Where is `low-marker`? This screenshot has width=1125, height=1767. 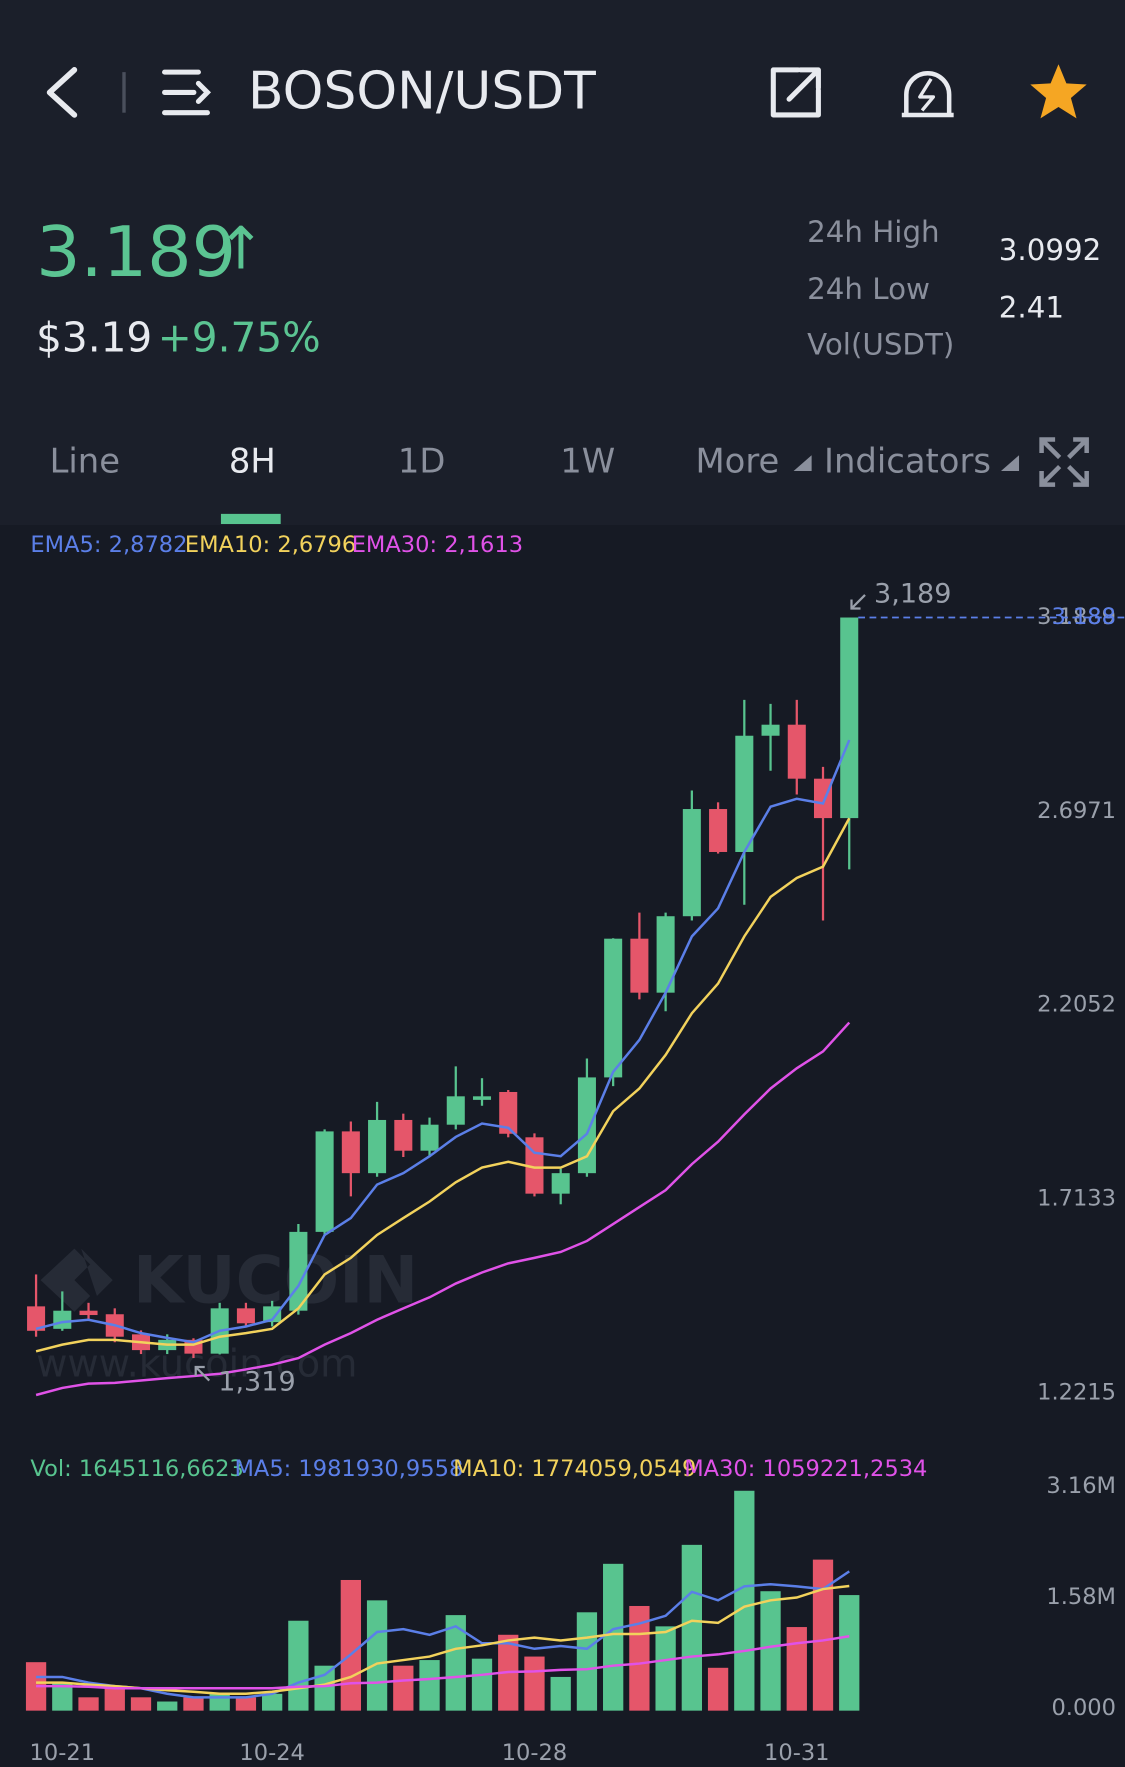 low-marker is located at coordinates (202, 1373).